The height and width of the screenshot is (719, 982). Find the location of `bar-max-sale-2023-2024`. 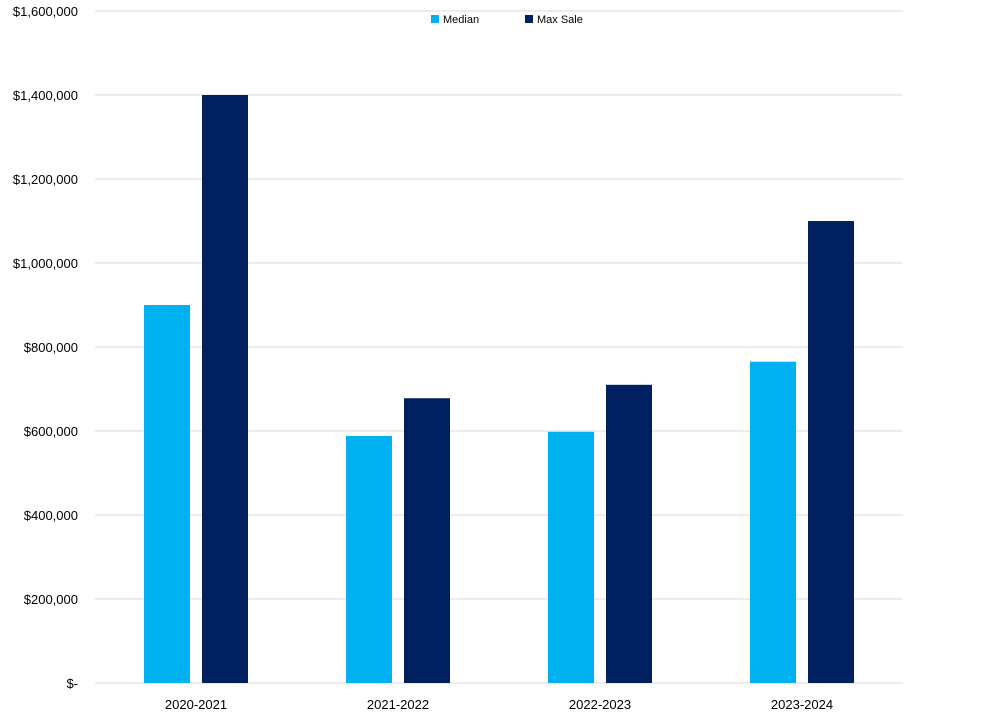

bar-max-sale-2023-2024 is located at coordinates (831, 452).